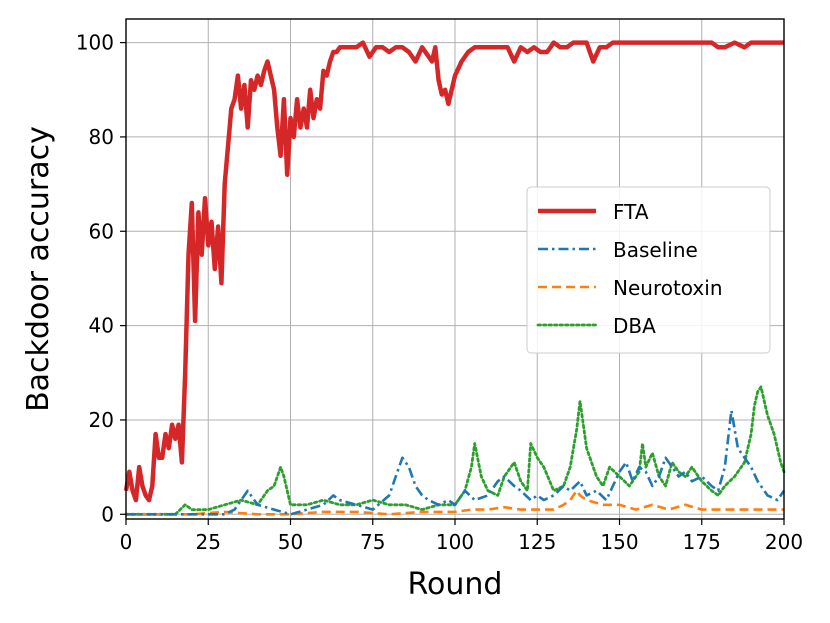  What do you see at coordinates (208, 542) in the screenshot?
I see `x-tick-label: 25` at bounding box center [208, 542].